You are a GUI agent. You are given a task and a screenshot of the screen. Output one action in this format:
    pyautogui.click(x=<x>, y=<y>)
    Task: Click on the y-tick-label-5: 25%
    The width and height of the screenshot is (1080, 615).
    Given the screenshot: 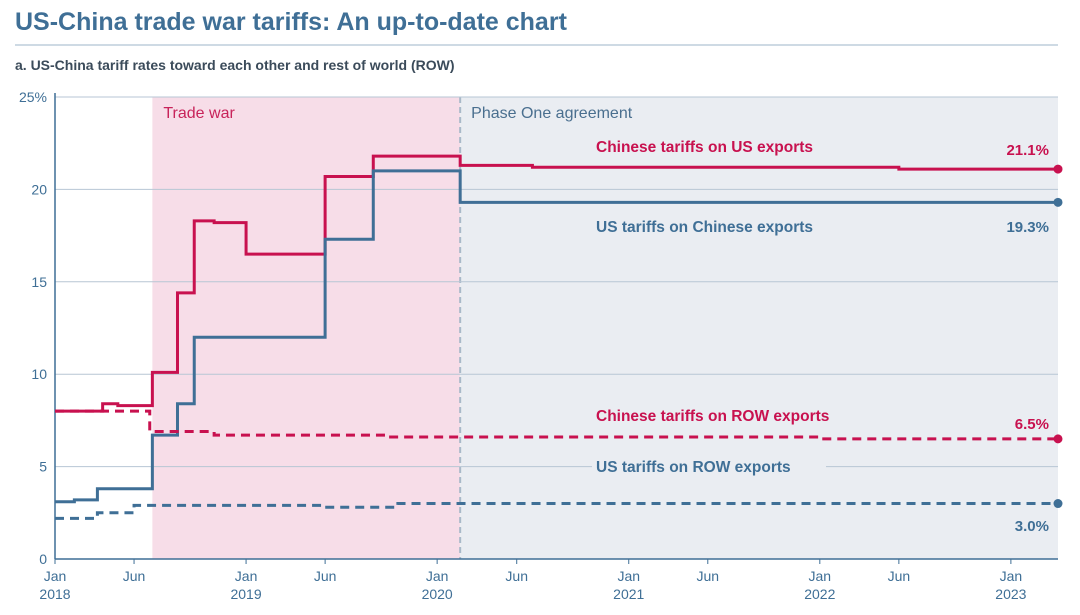 What is the action you would take?
    pyautogui.click(x=33, y=97)
    